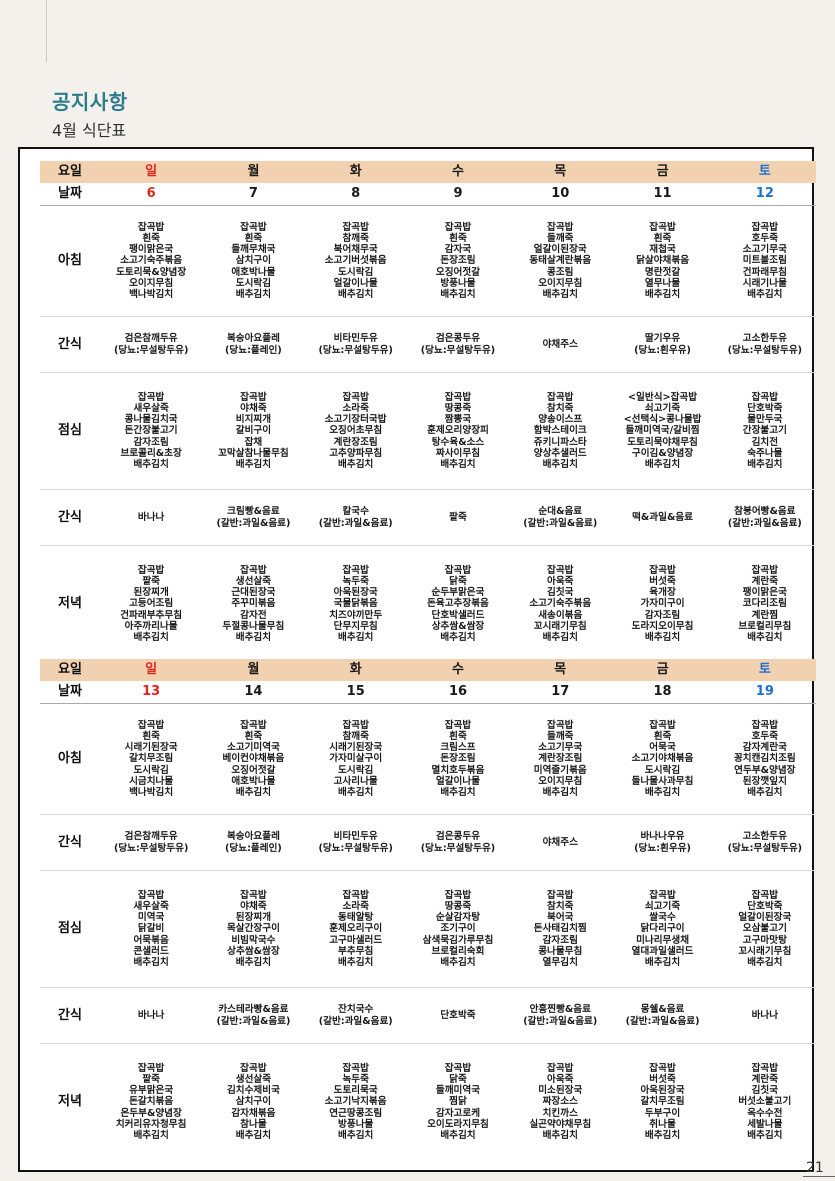  Describe the element at coordinates (560, 344) in the screenshot. I see `snack1-menu-cell: 야채주스` at that location.